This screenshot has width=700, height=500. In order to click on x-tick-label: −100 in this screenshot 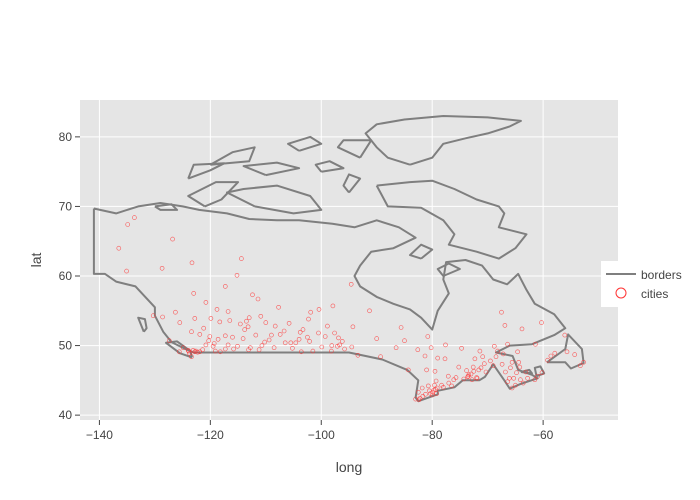, I will do `click(321, 435)`.